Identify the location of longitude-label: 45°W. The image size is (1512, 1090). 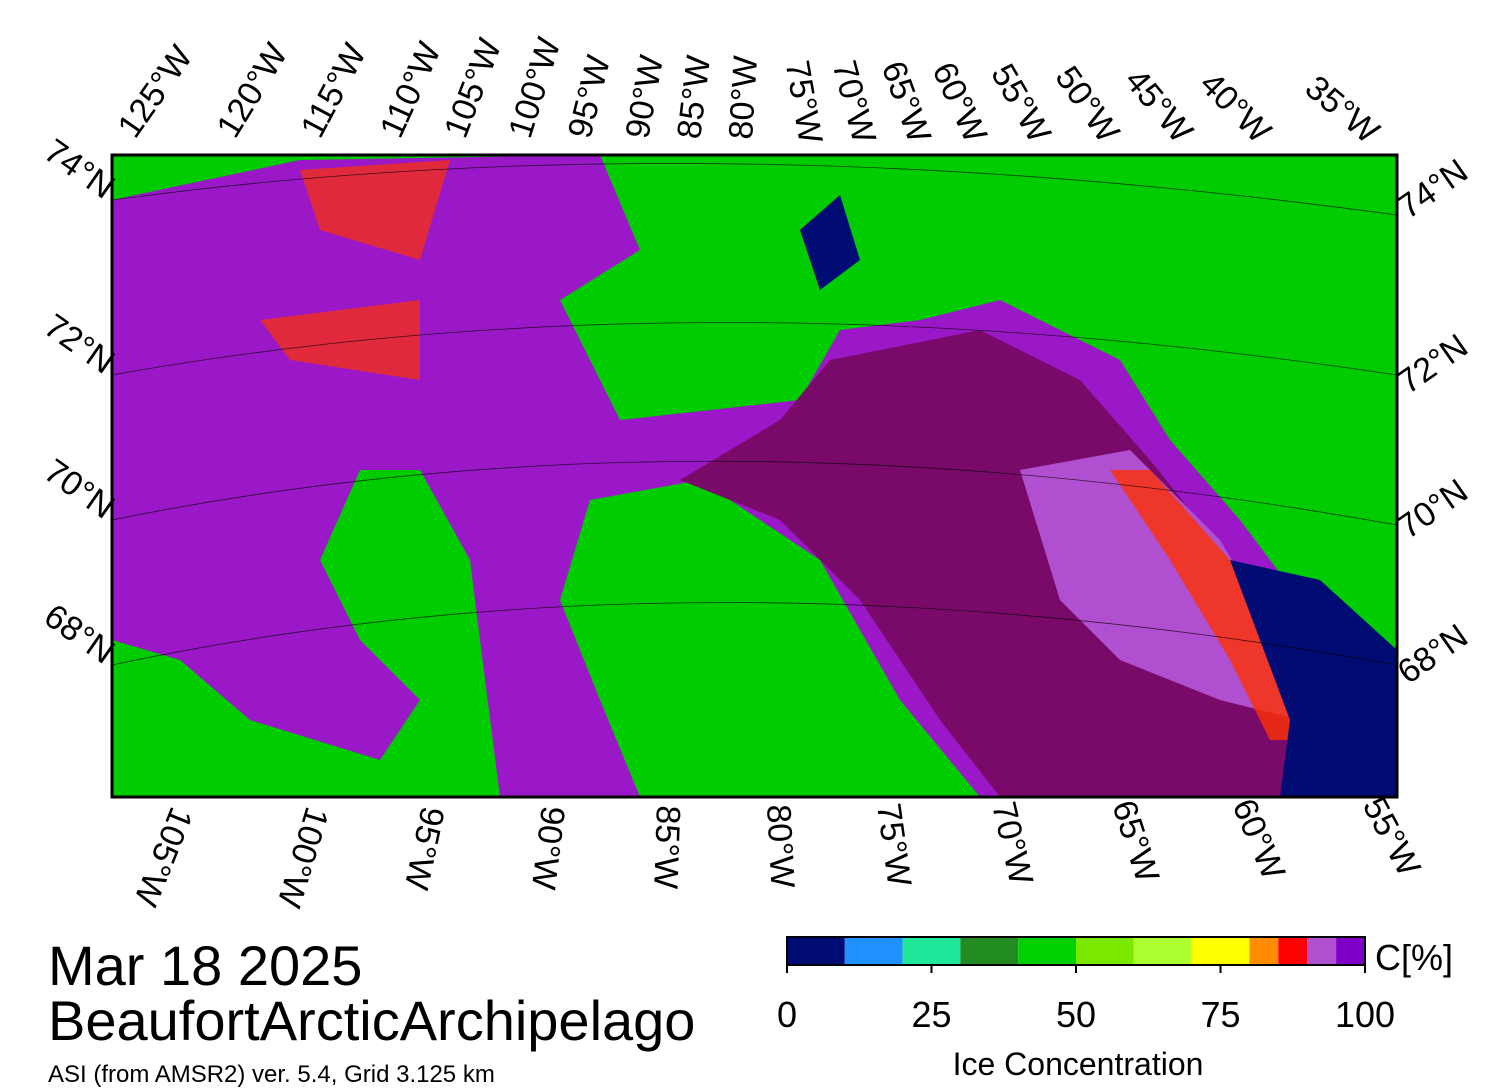
(1158, 106).